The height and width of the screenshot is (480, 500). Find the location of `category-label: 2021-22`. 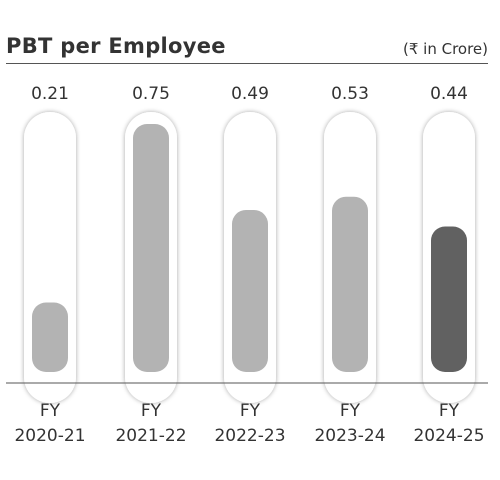

category-label: 2021-22 is located at coordinates (150, 436).